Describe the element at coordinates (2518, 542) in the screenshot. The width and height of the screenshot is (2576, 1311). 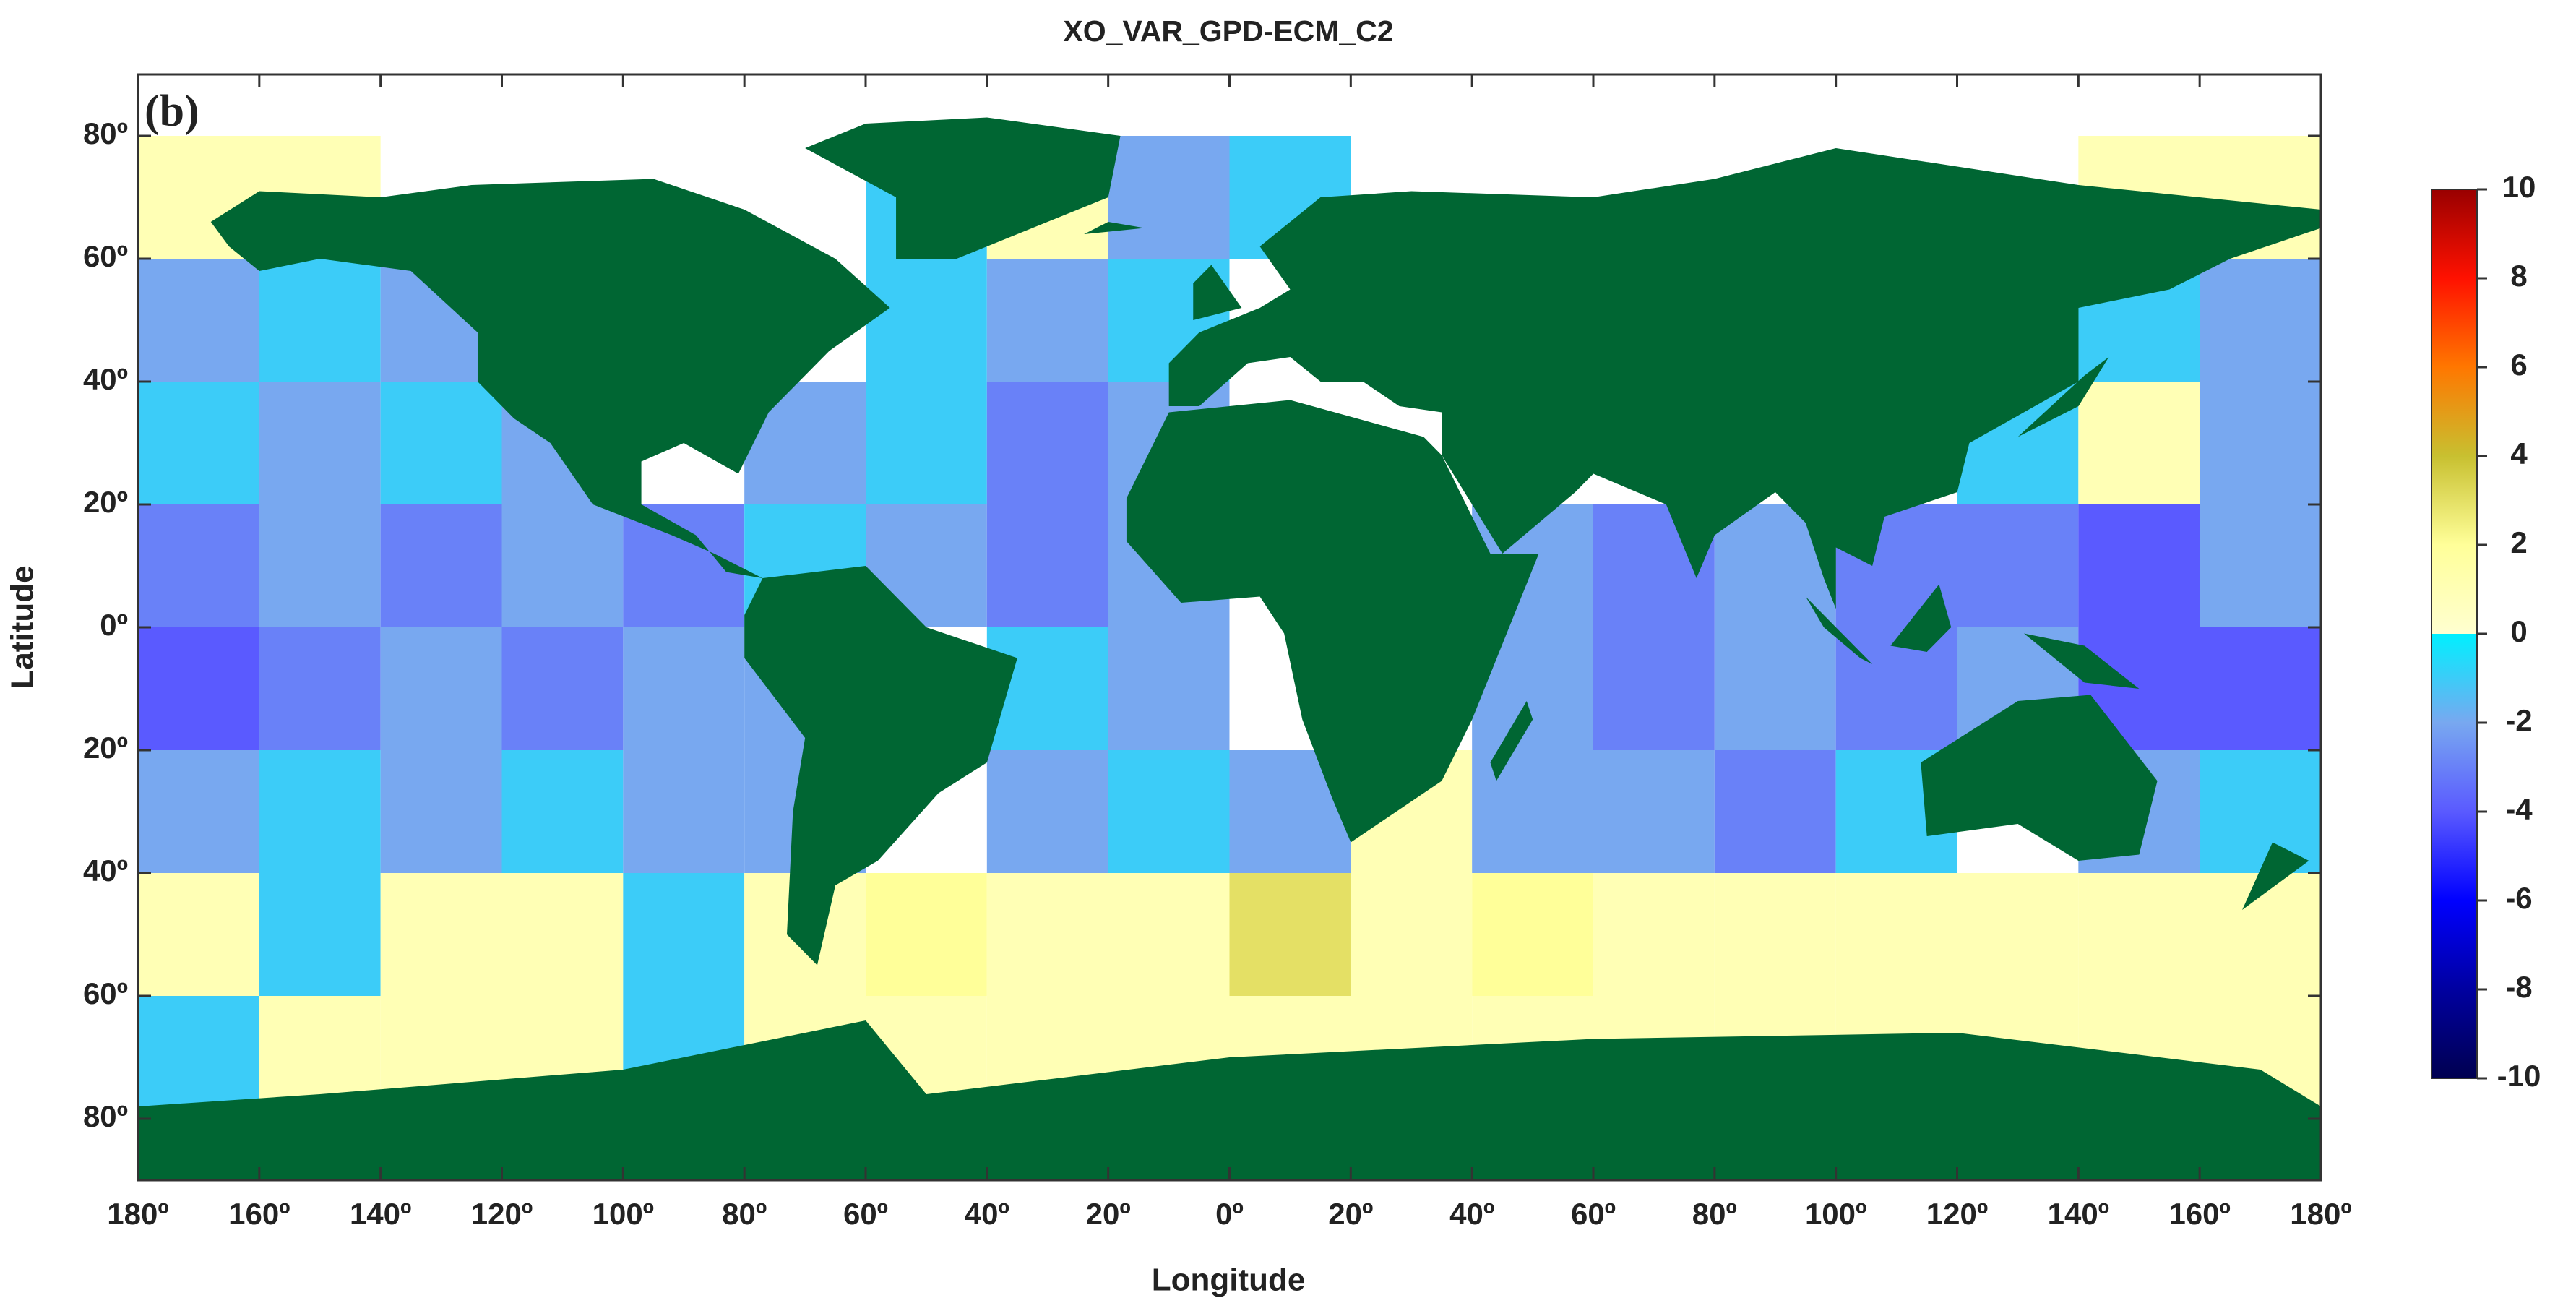
I see `colorbar-tick-label: 2` at that location.